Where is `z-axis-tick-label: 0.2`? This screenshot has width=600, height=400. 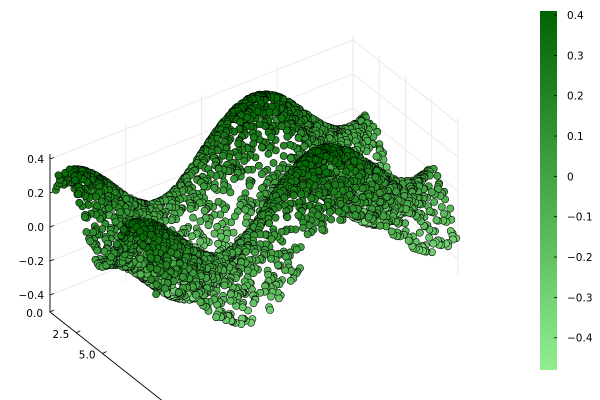
z-axis-tick-label: 0.2 is located at coordinates (35, 194).